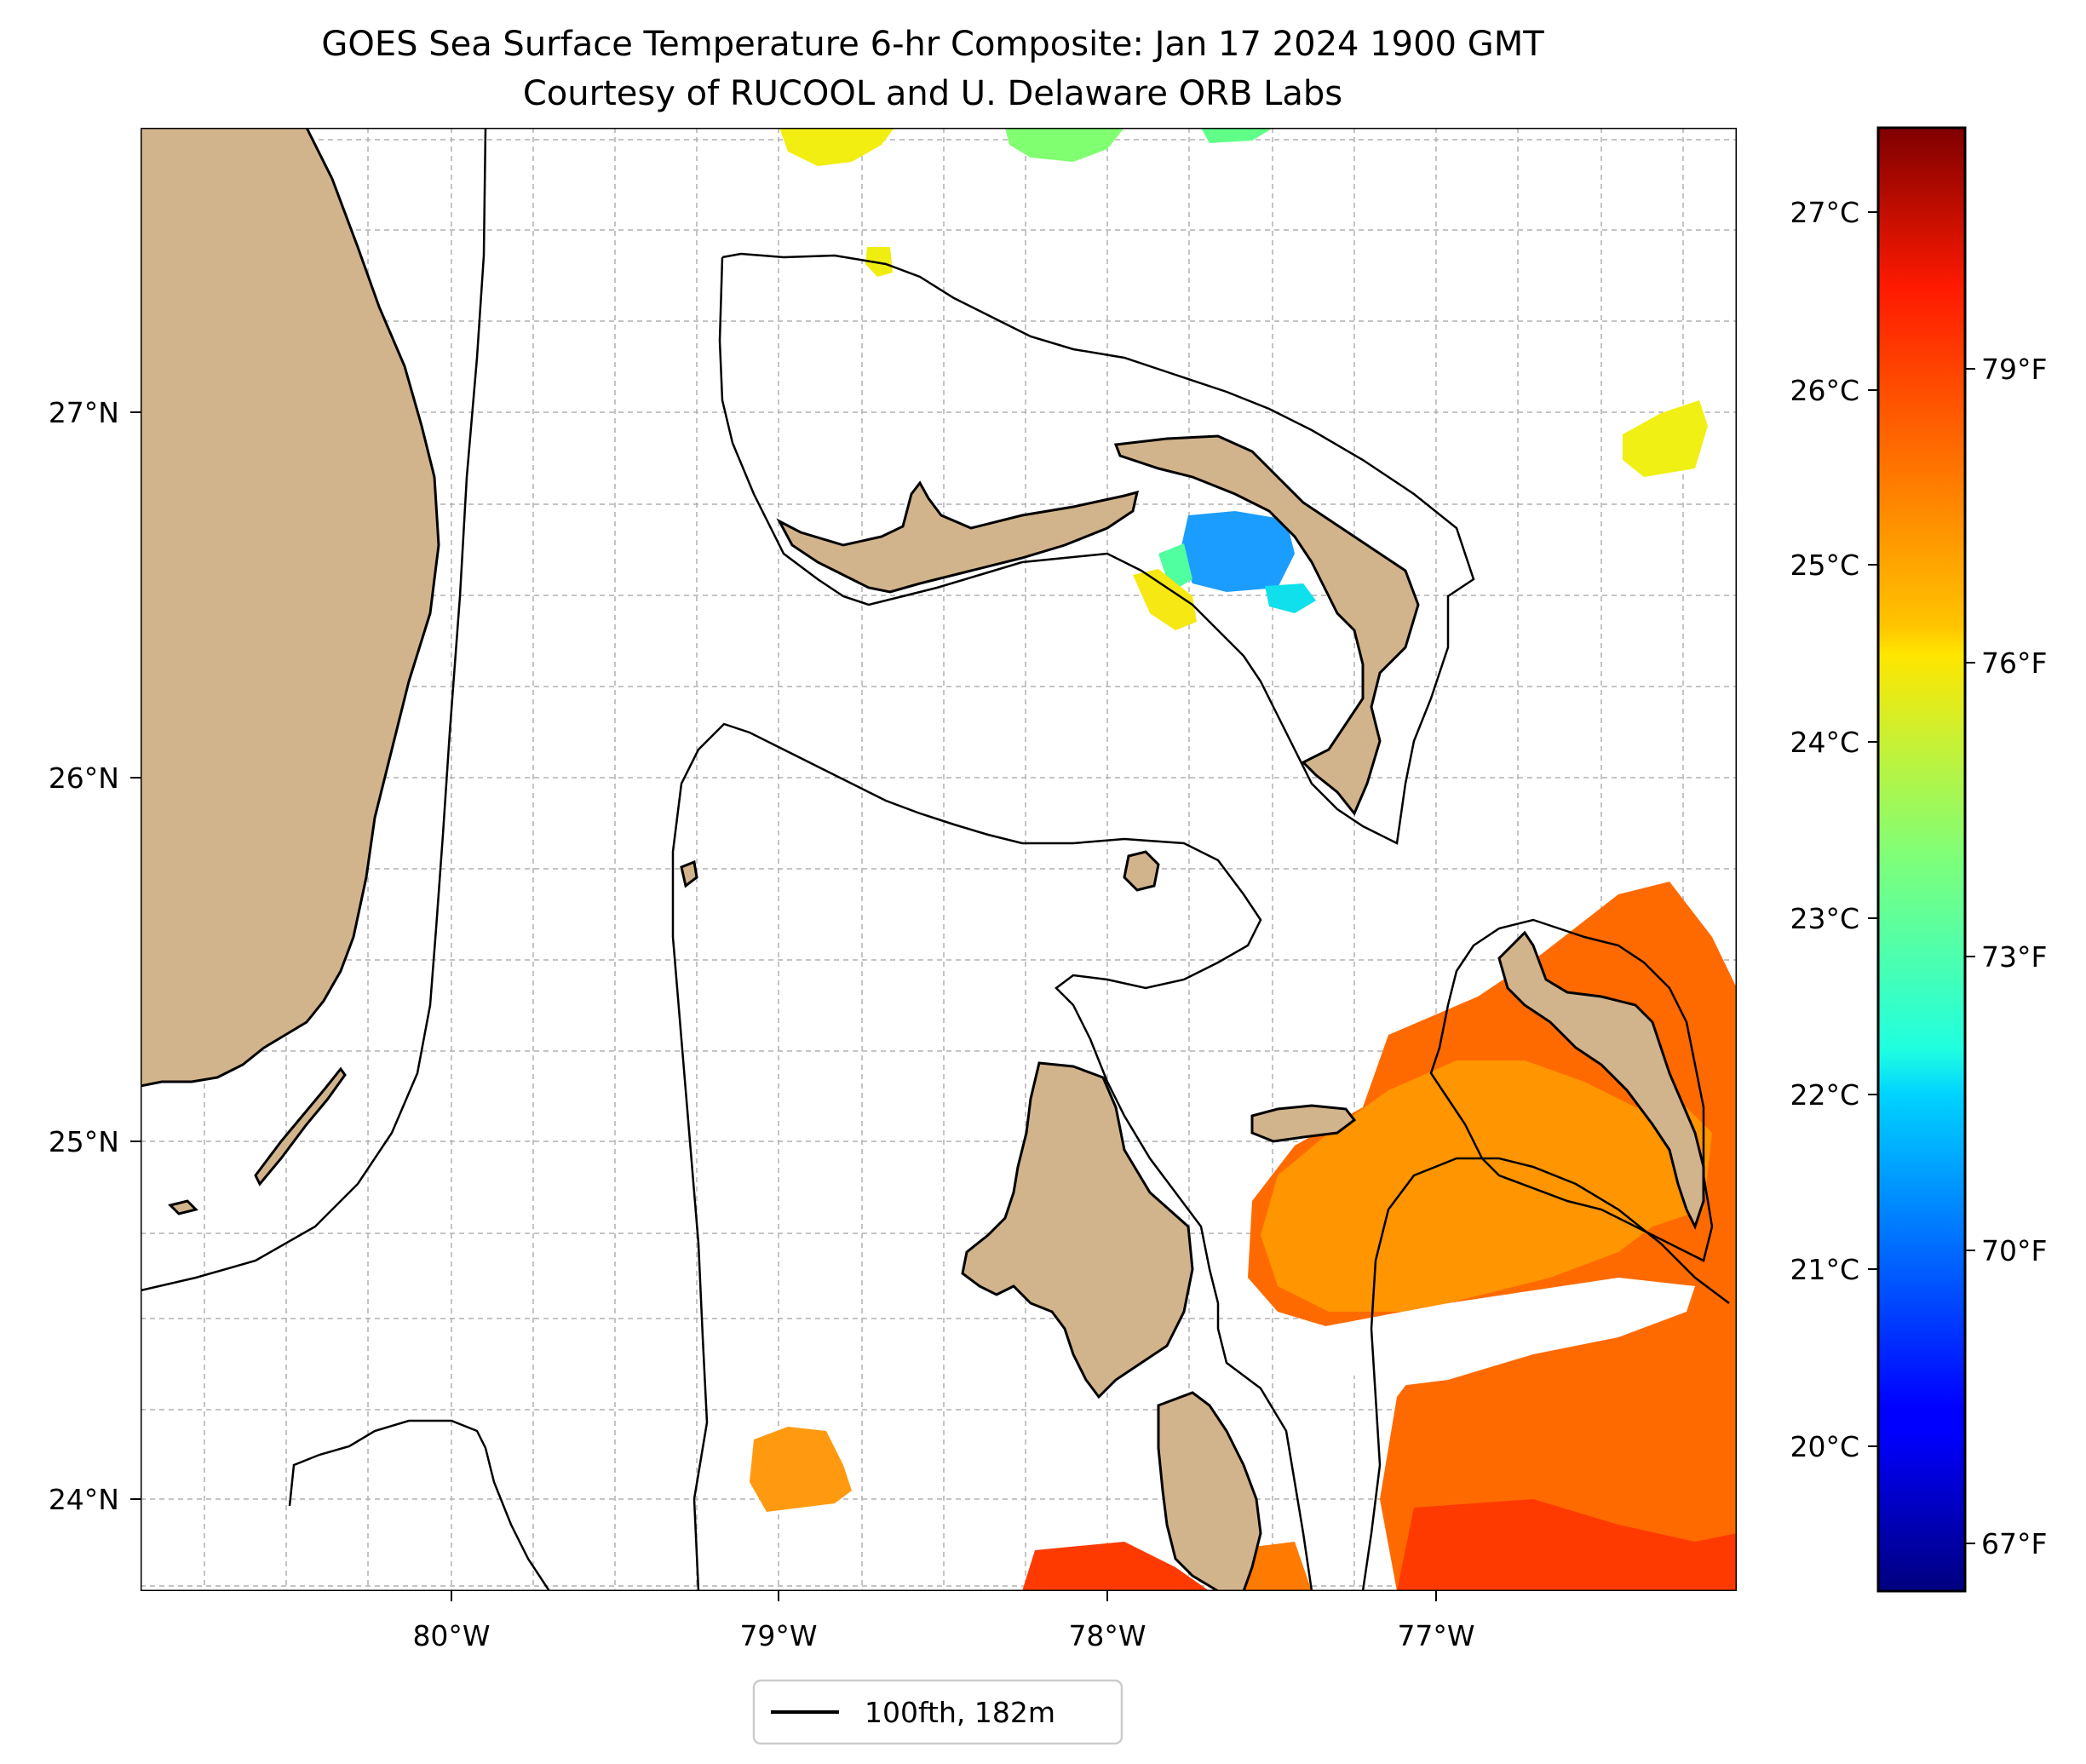  Describe the element at coordinates (1503, 1333) in the screenshot. I see `sst-patch-gap` at that location.